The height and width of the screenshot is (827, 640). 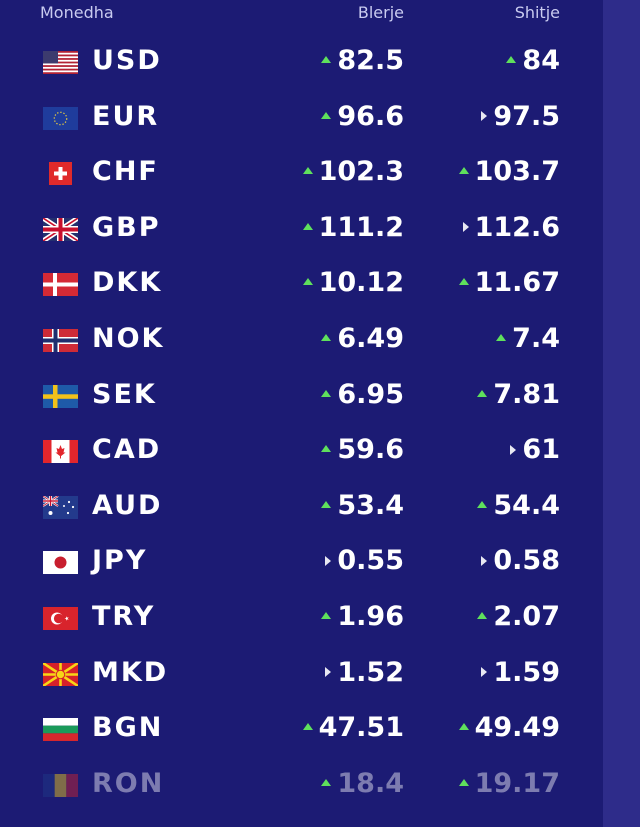 I want to click on buy-rate: 53.4, so click(x=362, y=505).